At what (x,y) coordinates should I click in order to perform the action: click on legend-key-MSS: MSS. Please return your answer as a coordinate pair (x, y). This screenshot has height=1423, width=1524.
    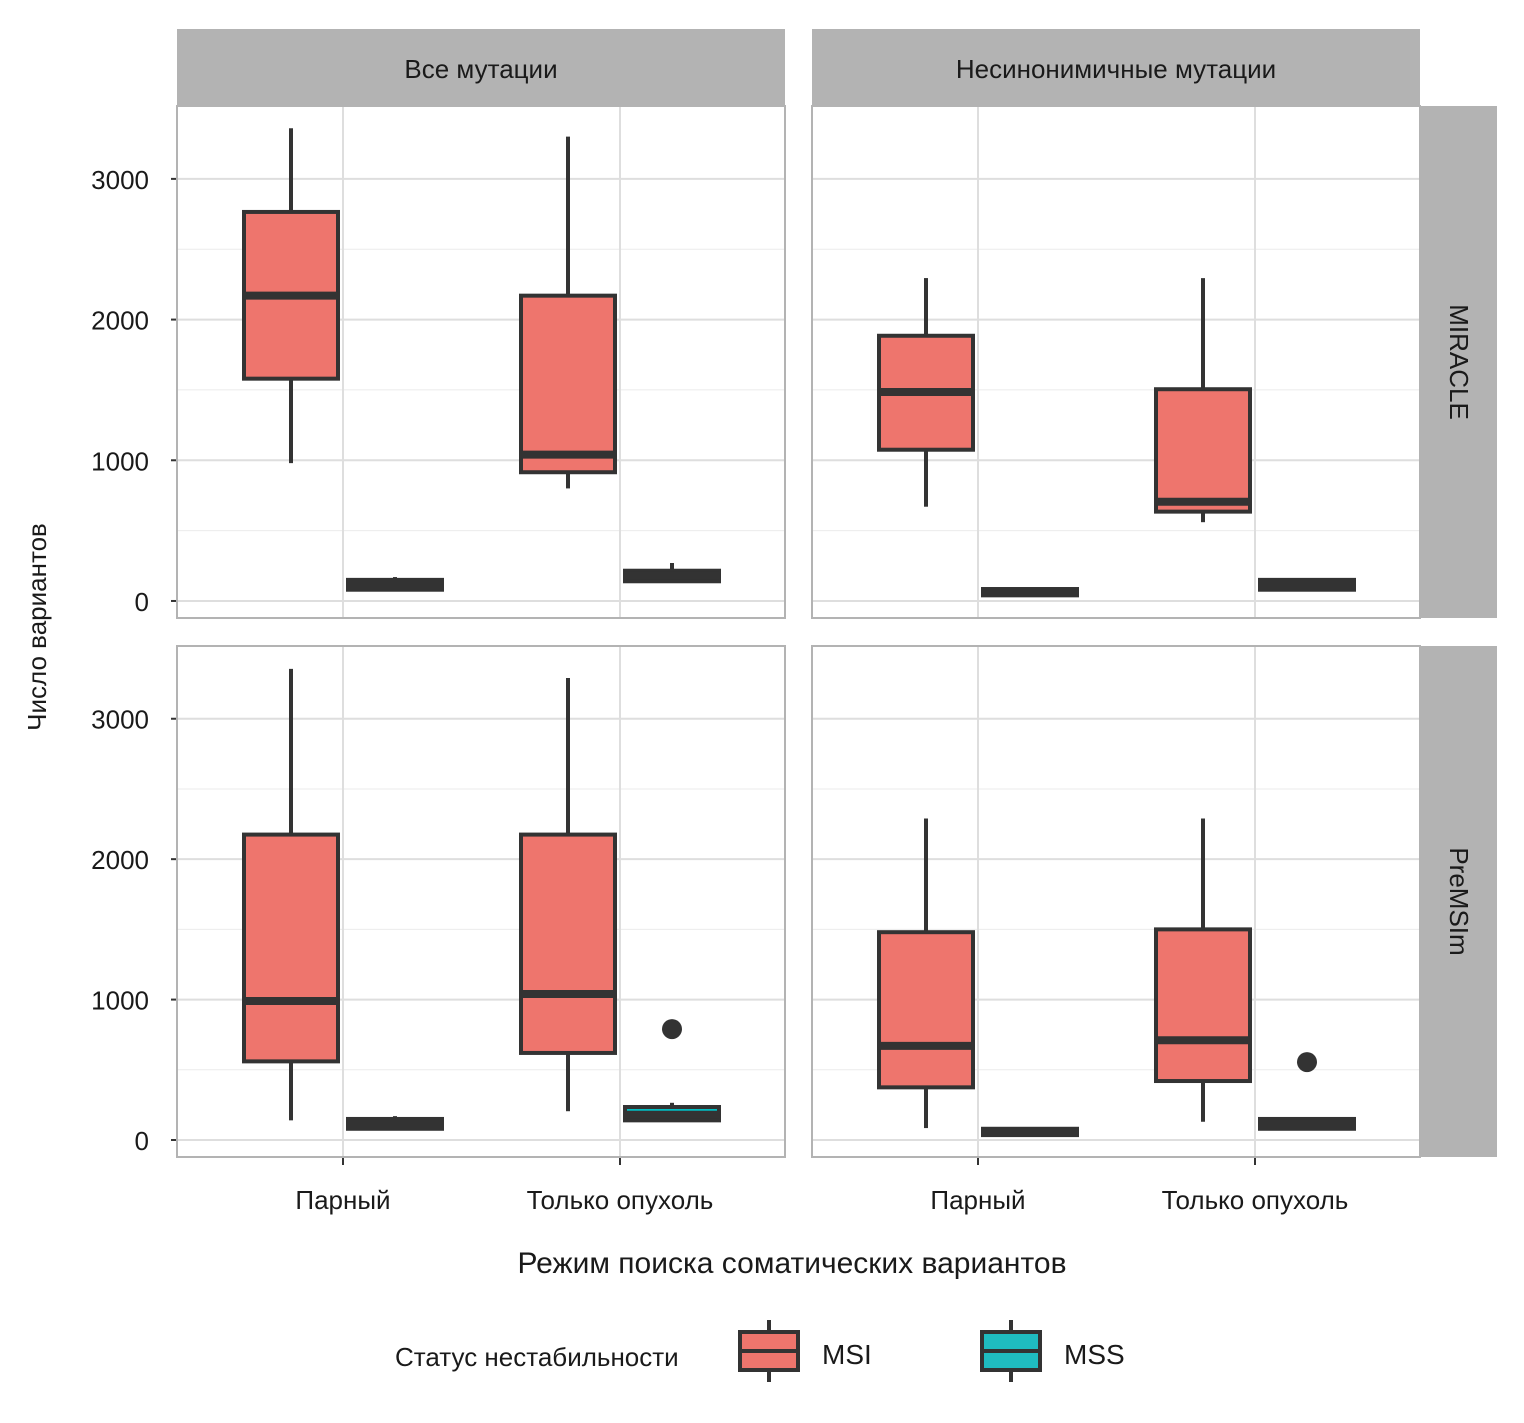
    Looking at the image, I should click on (1052, 1351).